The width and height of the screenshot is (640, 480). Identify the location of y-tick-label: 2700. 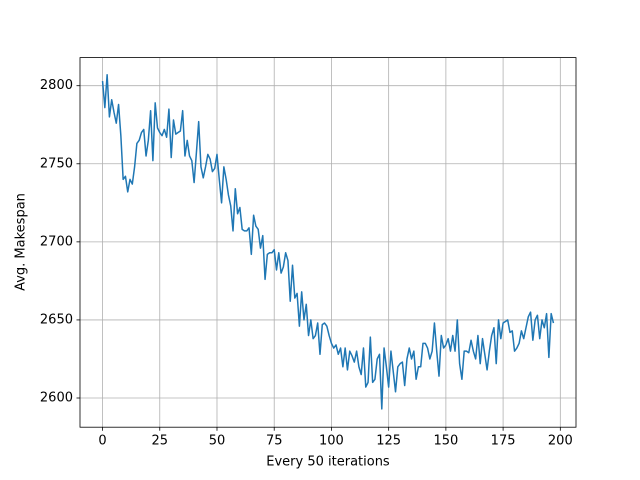
(56, 241).